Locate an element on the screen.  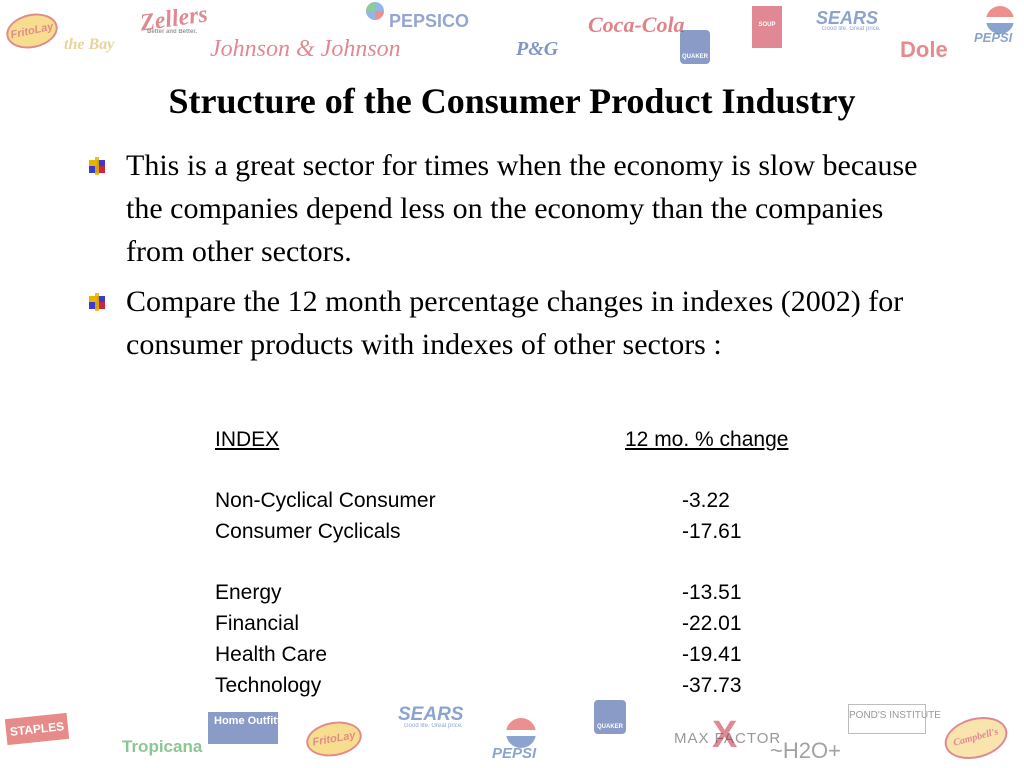
maxfactor-logo: MAX FACTOR is located at coordinates (728, 738).